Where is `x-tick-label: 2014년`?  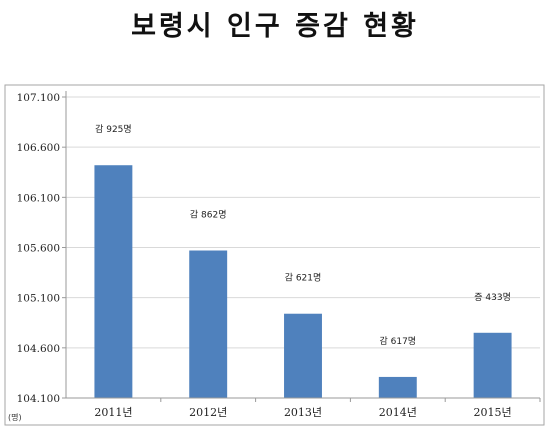 x-tick-label: 2014년 is located at coordinates (398, 412).